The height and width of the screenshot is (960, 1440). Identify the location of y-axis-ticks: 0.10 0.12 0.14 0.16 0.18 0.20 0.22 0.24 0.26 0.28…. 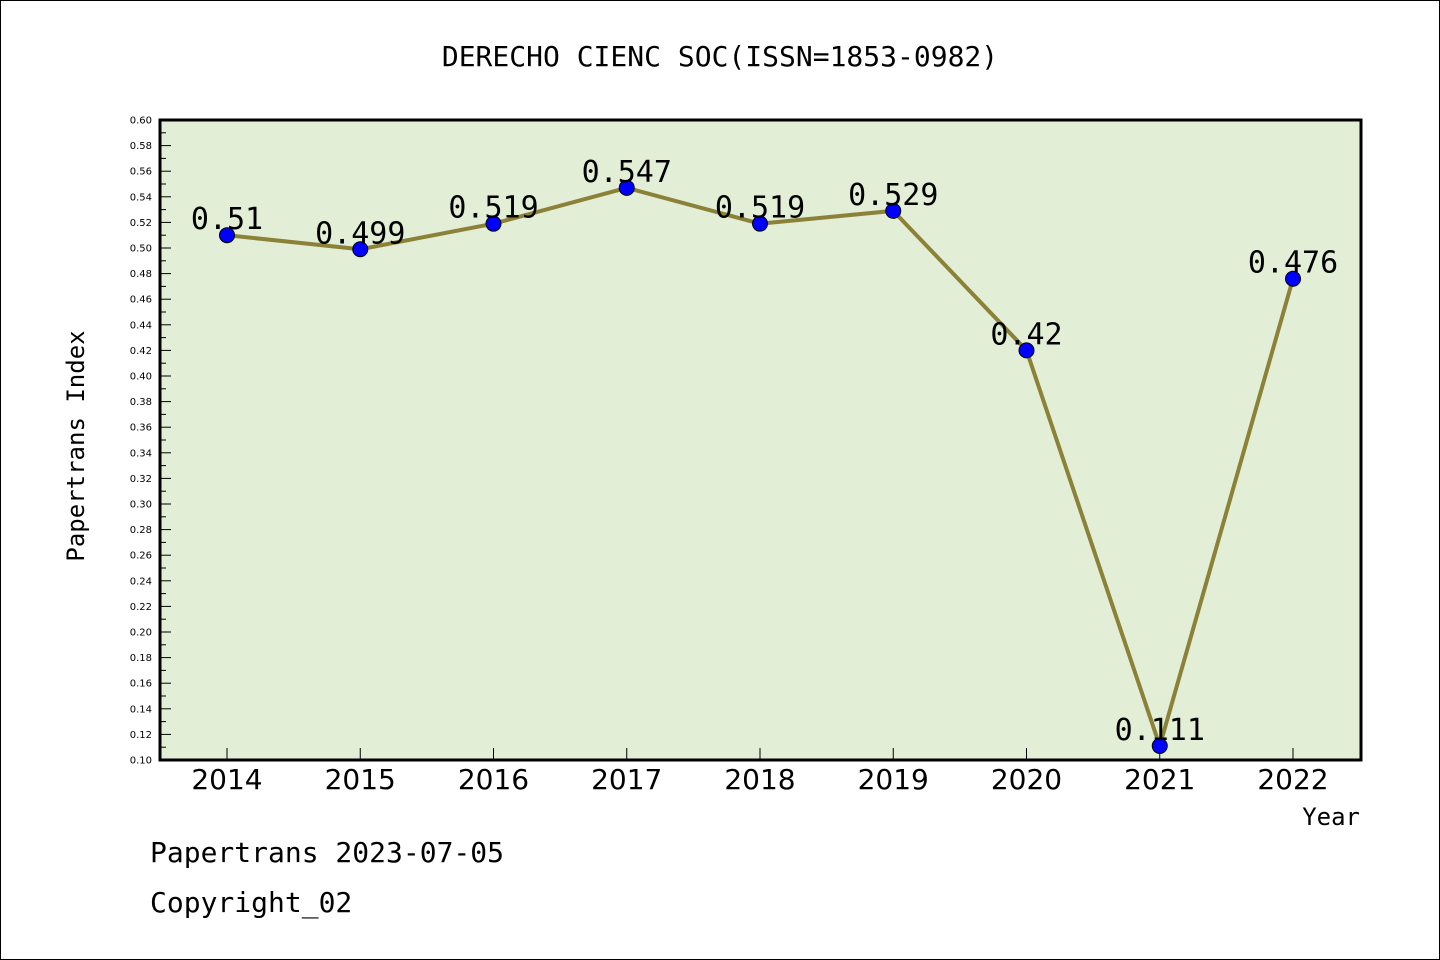
(150, 441).